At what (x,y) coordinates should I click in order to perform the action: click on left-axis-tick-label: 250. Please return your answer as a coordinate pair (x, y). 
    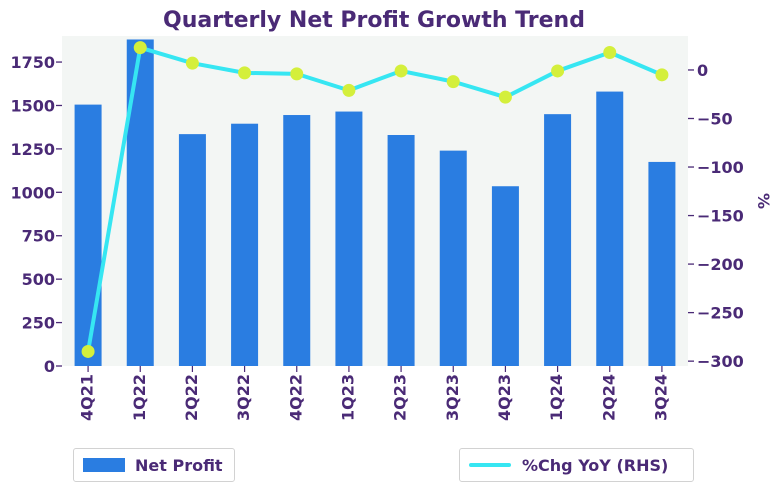
    Looking at the image, I should click on (38, 323).